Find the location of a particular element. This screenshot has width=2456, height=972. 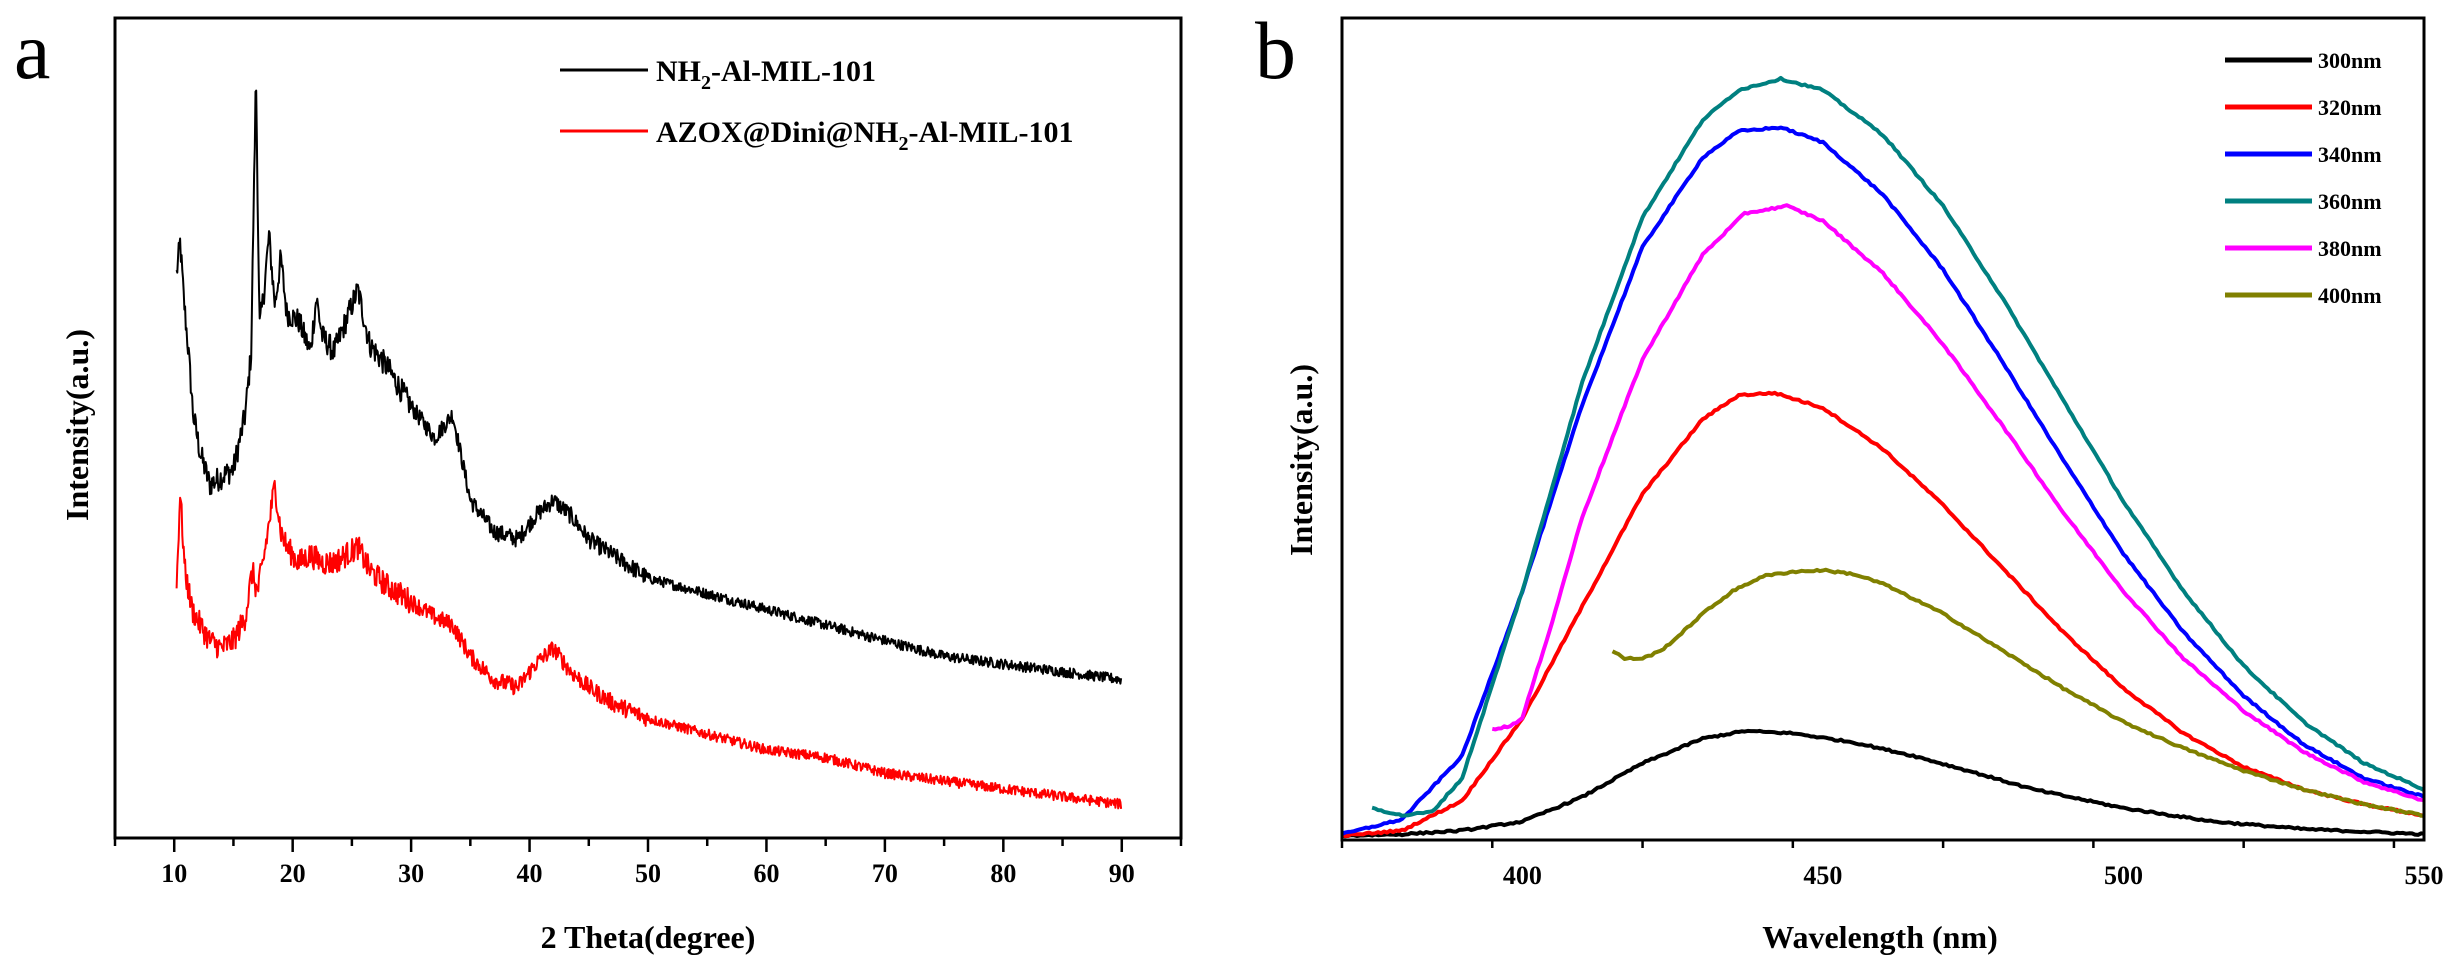

x-tick-label: 80 is located at coordinates (1003, 873).